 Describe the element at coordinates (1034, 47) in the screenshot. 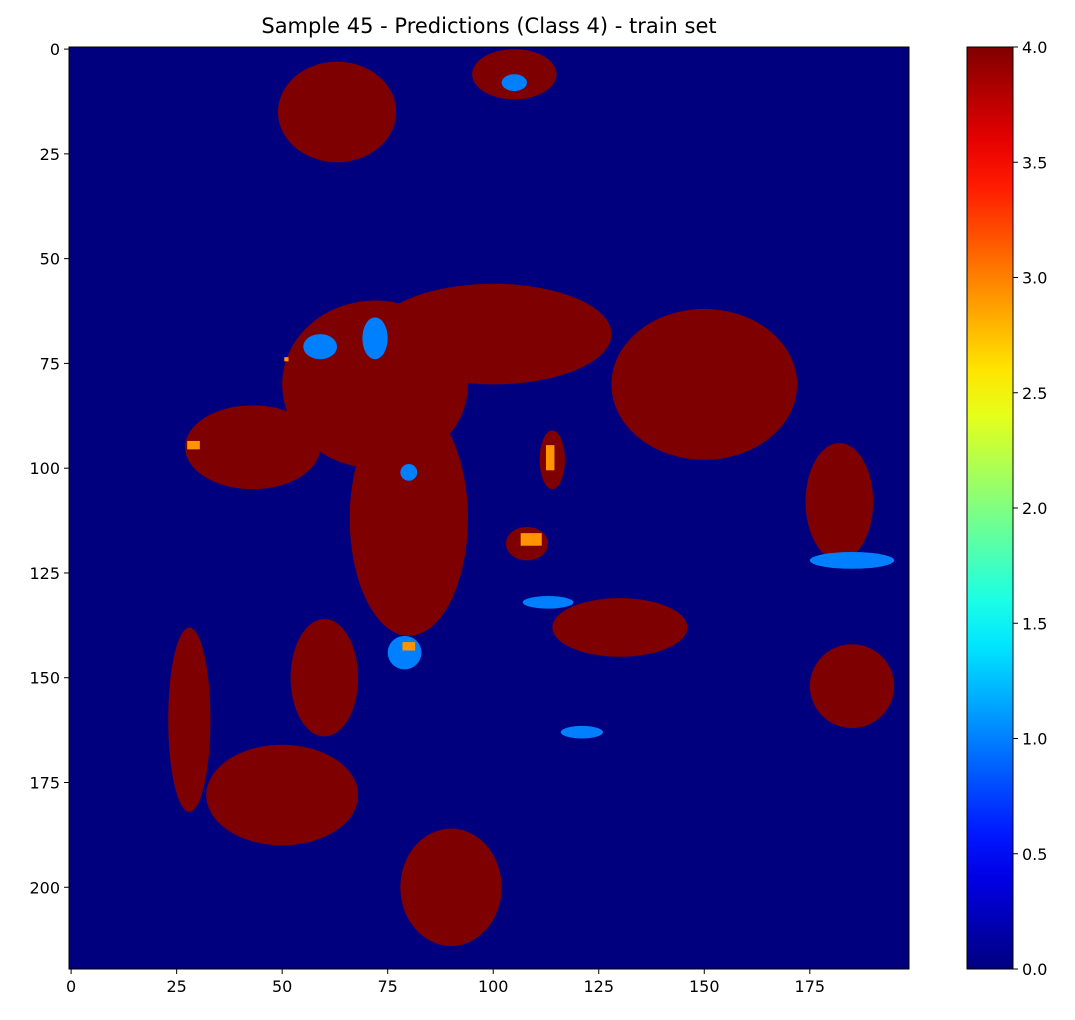

I see `colorbar-tick-label: 4.0` at that location.